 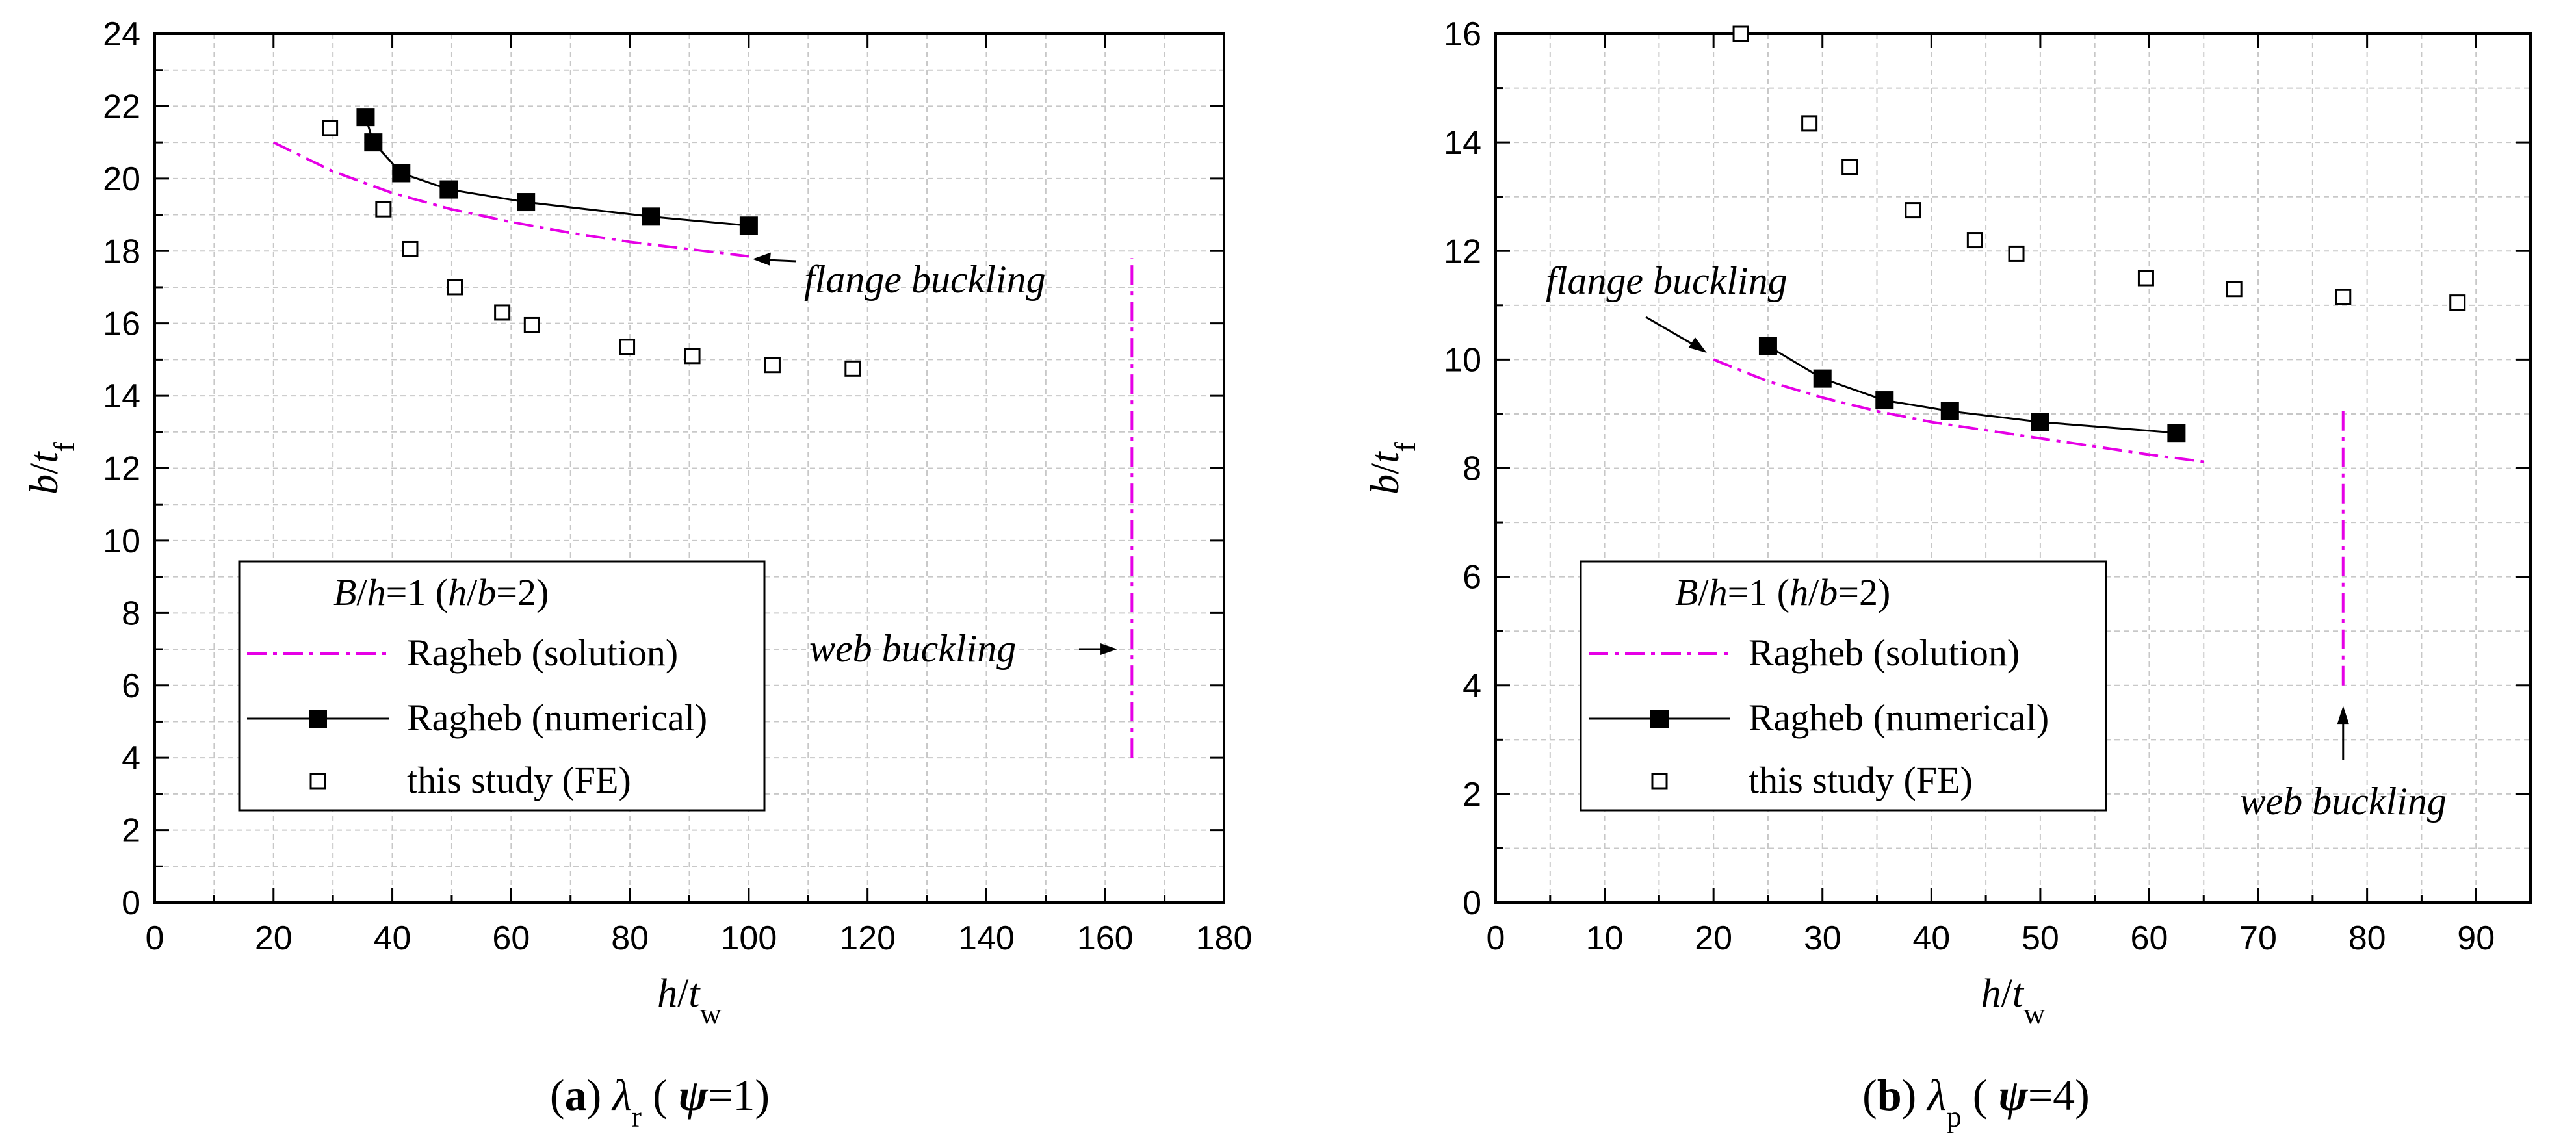 What do you see at coordinates (1224, 938) in the screenshot?
I see `x-tick-label: 180` at bounding box center [1224, 938].